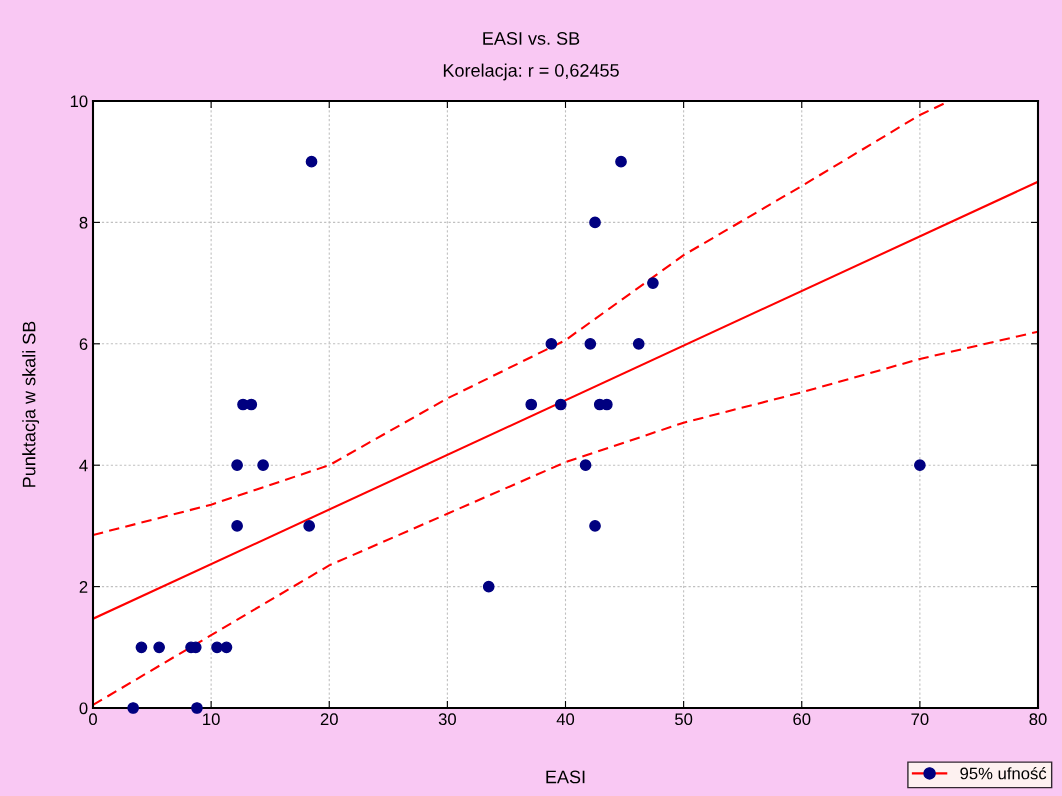 The image size is (1062, 796). What do you see at coordinates (920, 719) in the screenshot?
I see `x-tick-label: 70` at bounding box center [920, 719].